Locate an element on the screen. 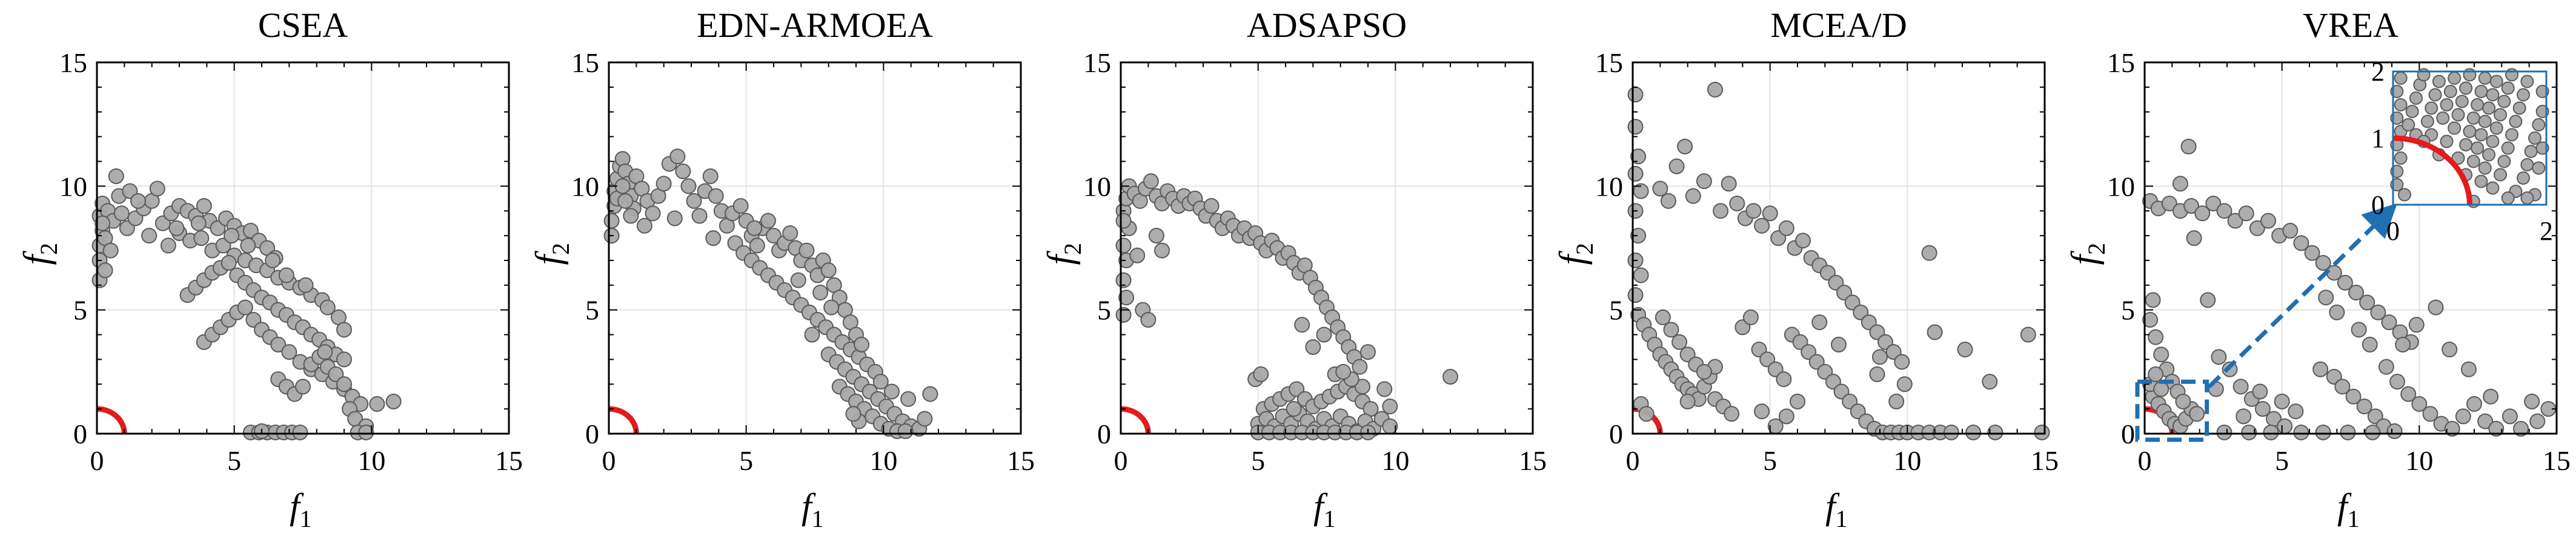 The image size is (2576, 533). x-tick-label: 10 is located at coordinates (1907, 461).